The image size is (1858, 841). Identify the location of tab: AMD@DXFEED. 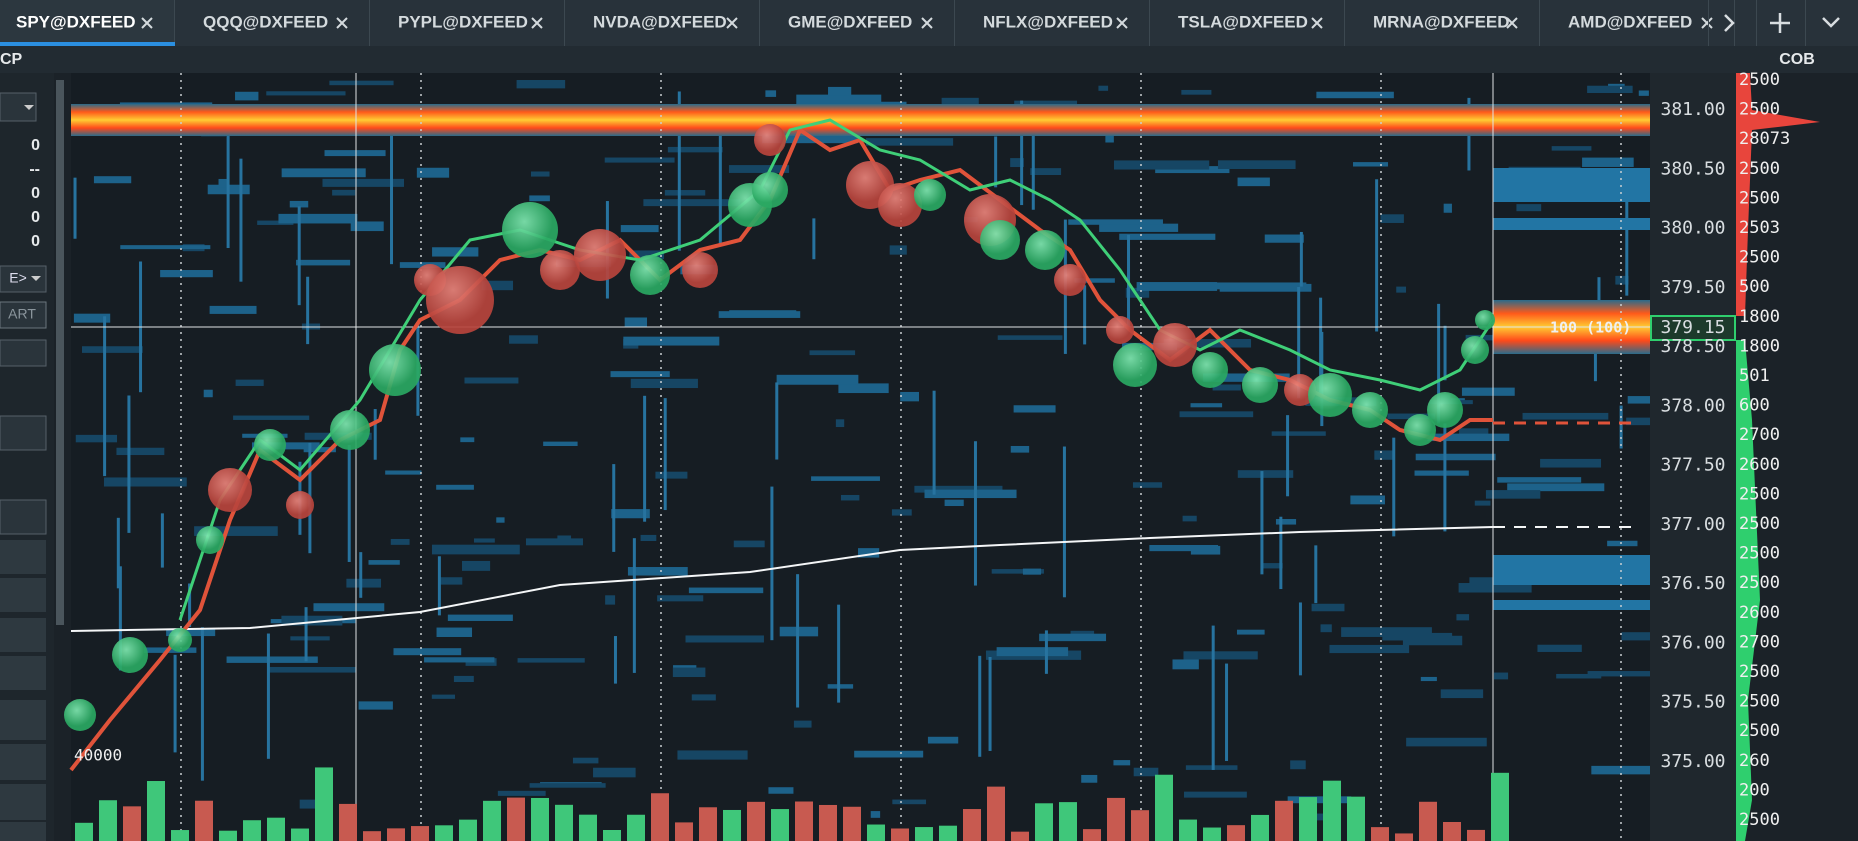
(1637, 23).